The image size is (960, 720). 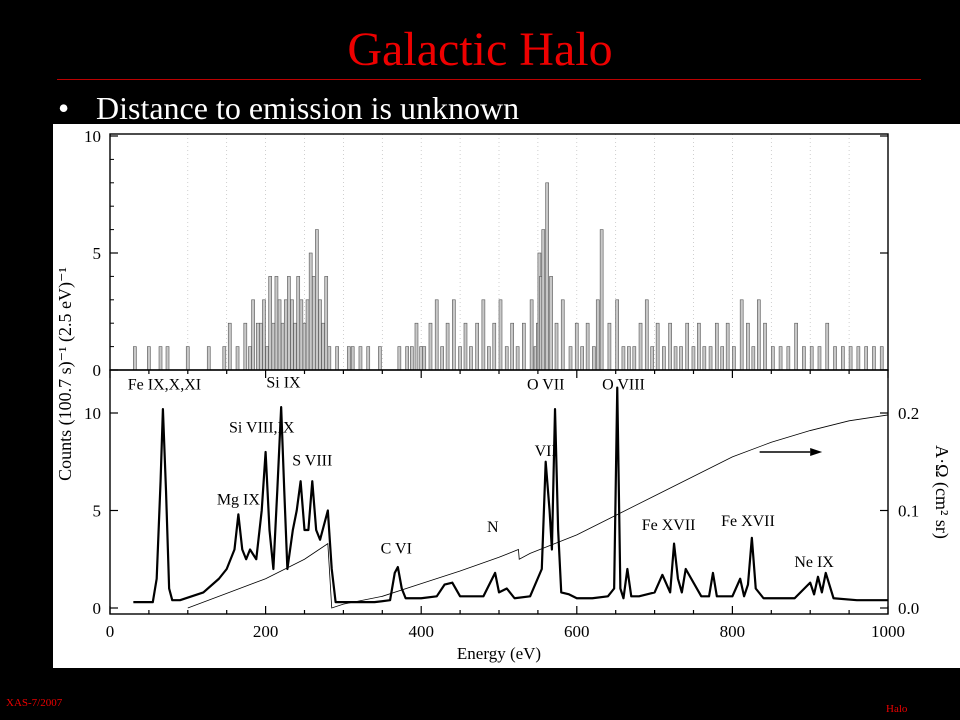 What do you see at coordinates (888, 631) in the screenshot?
I see `x-tick-label: 1000` at bounding box center [888, 631].